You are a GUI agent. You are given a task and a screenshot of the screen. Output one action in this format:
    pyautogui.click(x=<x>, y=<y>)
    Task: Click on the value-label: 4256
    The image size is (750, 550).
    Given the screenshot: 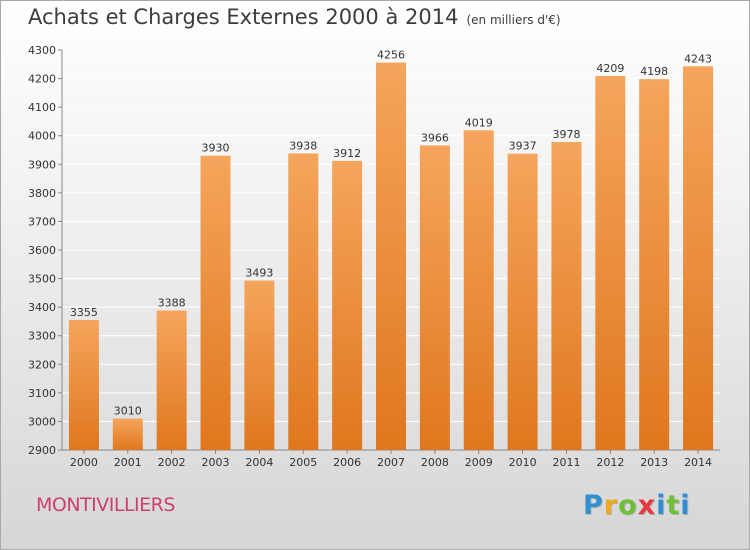 What is the action you would take?
    pyautogui.click(x=391, y=55)
    